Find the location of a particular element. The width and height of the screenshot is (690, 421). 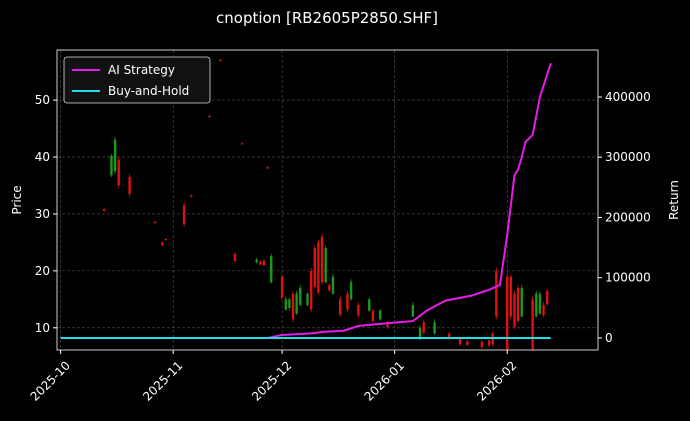

y-tick-label: 20 is located at coordinates (42, 271).